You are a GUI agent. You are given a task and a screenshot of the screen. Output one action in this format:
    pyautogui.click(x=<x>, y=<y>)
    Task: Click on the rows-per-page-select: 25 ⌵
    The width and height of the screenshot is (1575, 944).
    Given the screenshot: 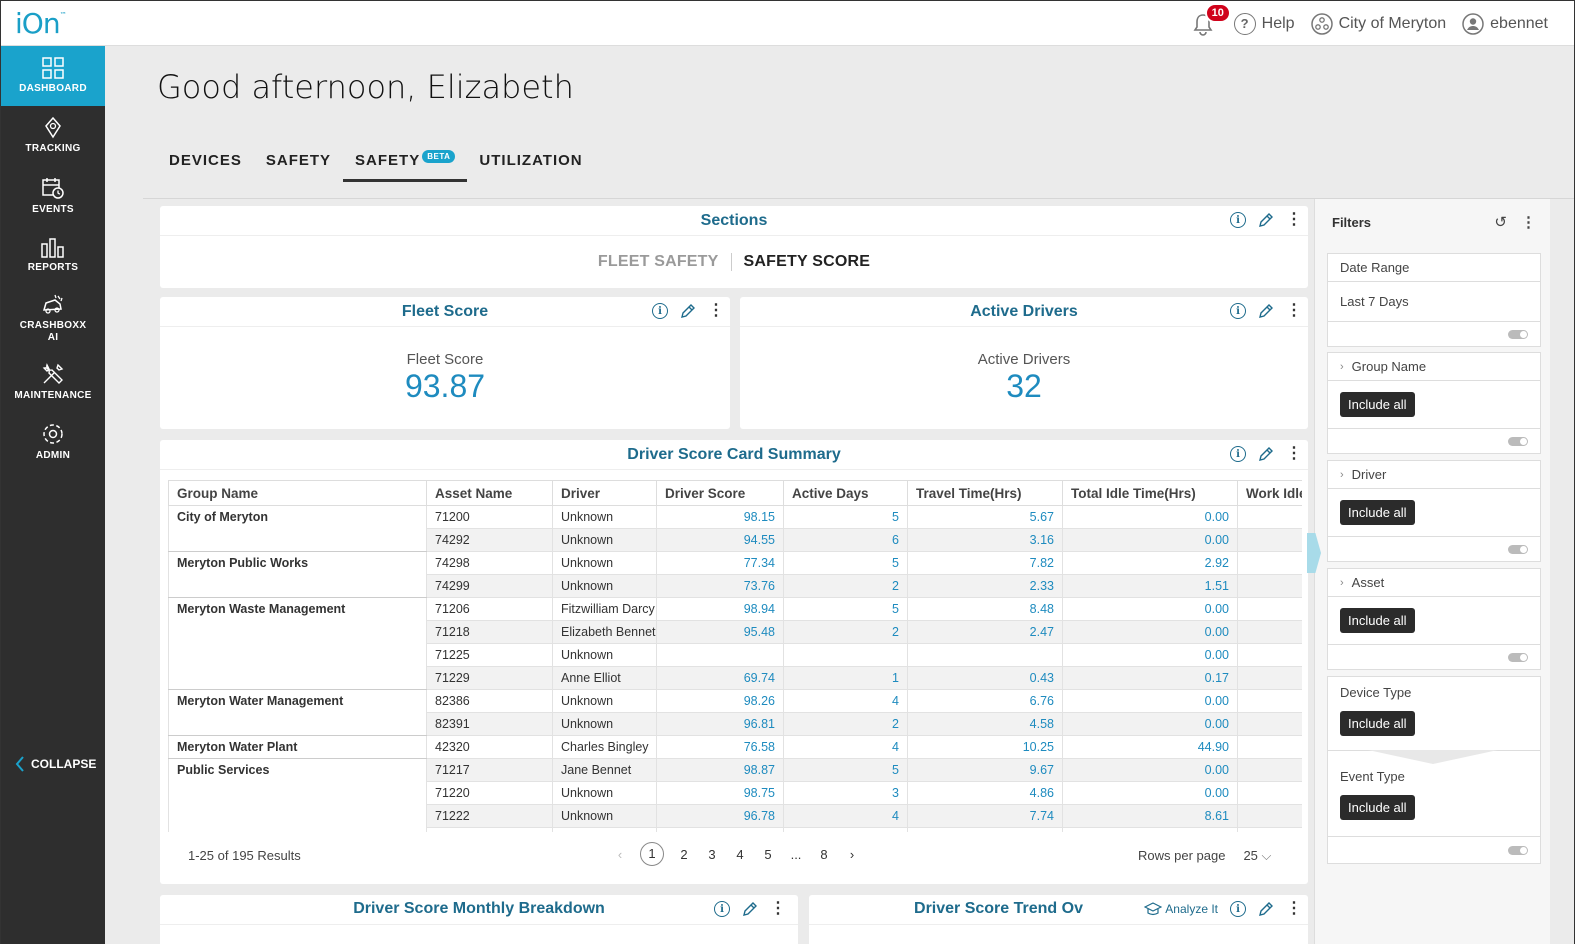 What is the action you would take?
    pyautogui.click(x=1257, y=856)
    